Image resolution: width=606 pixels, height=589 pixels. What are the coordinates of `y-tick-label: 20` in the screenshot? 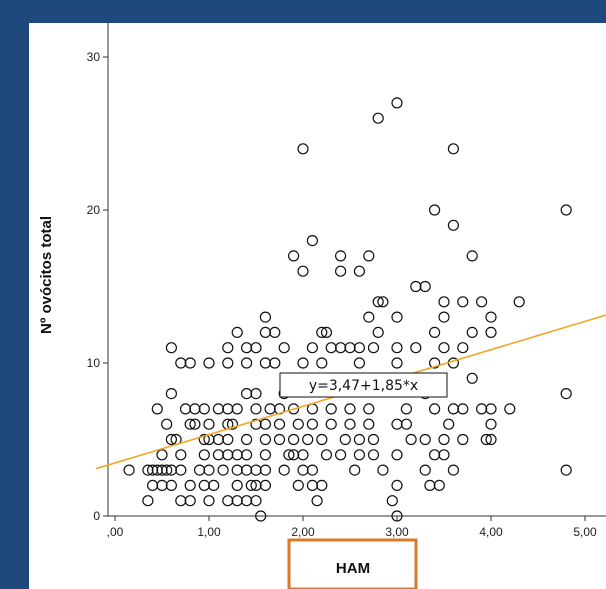 It's located at (94, 210).